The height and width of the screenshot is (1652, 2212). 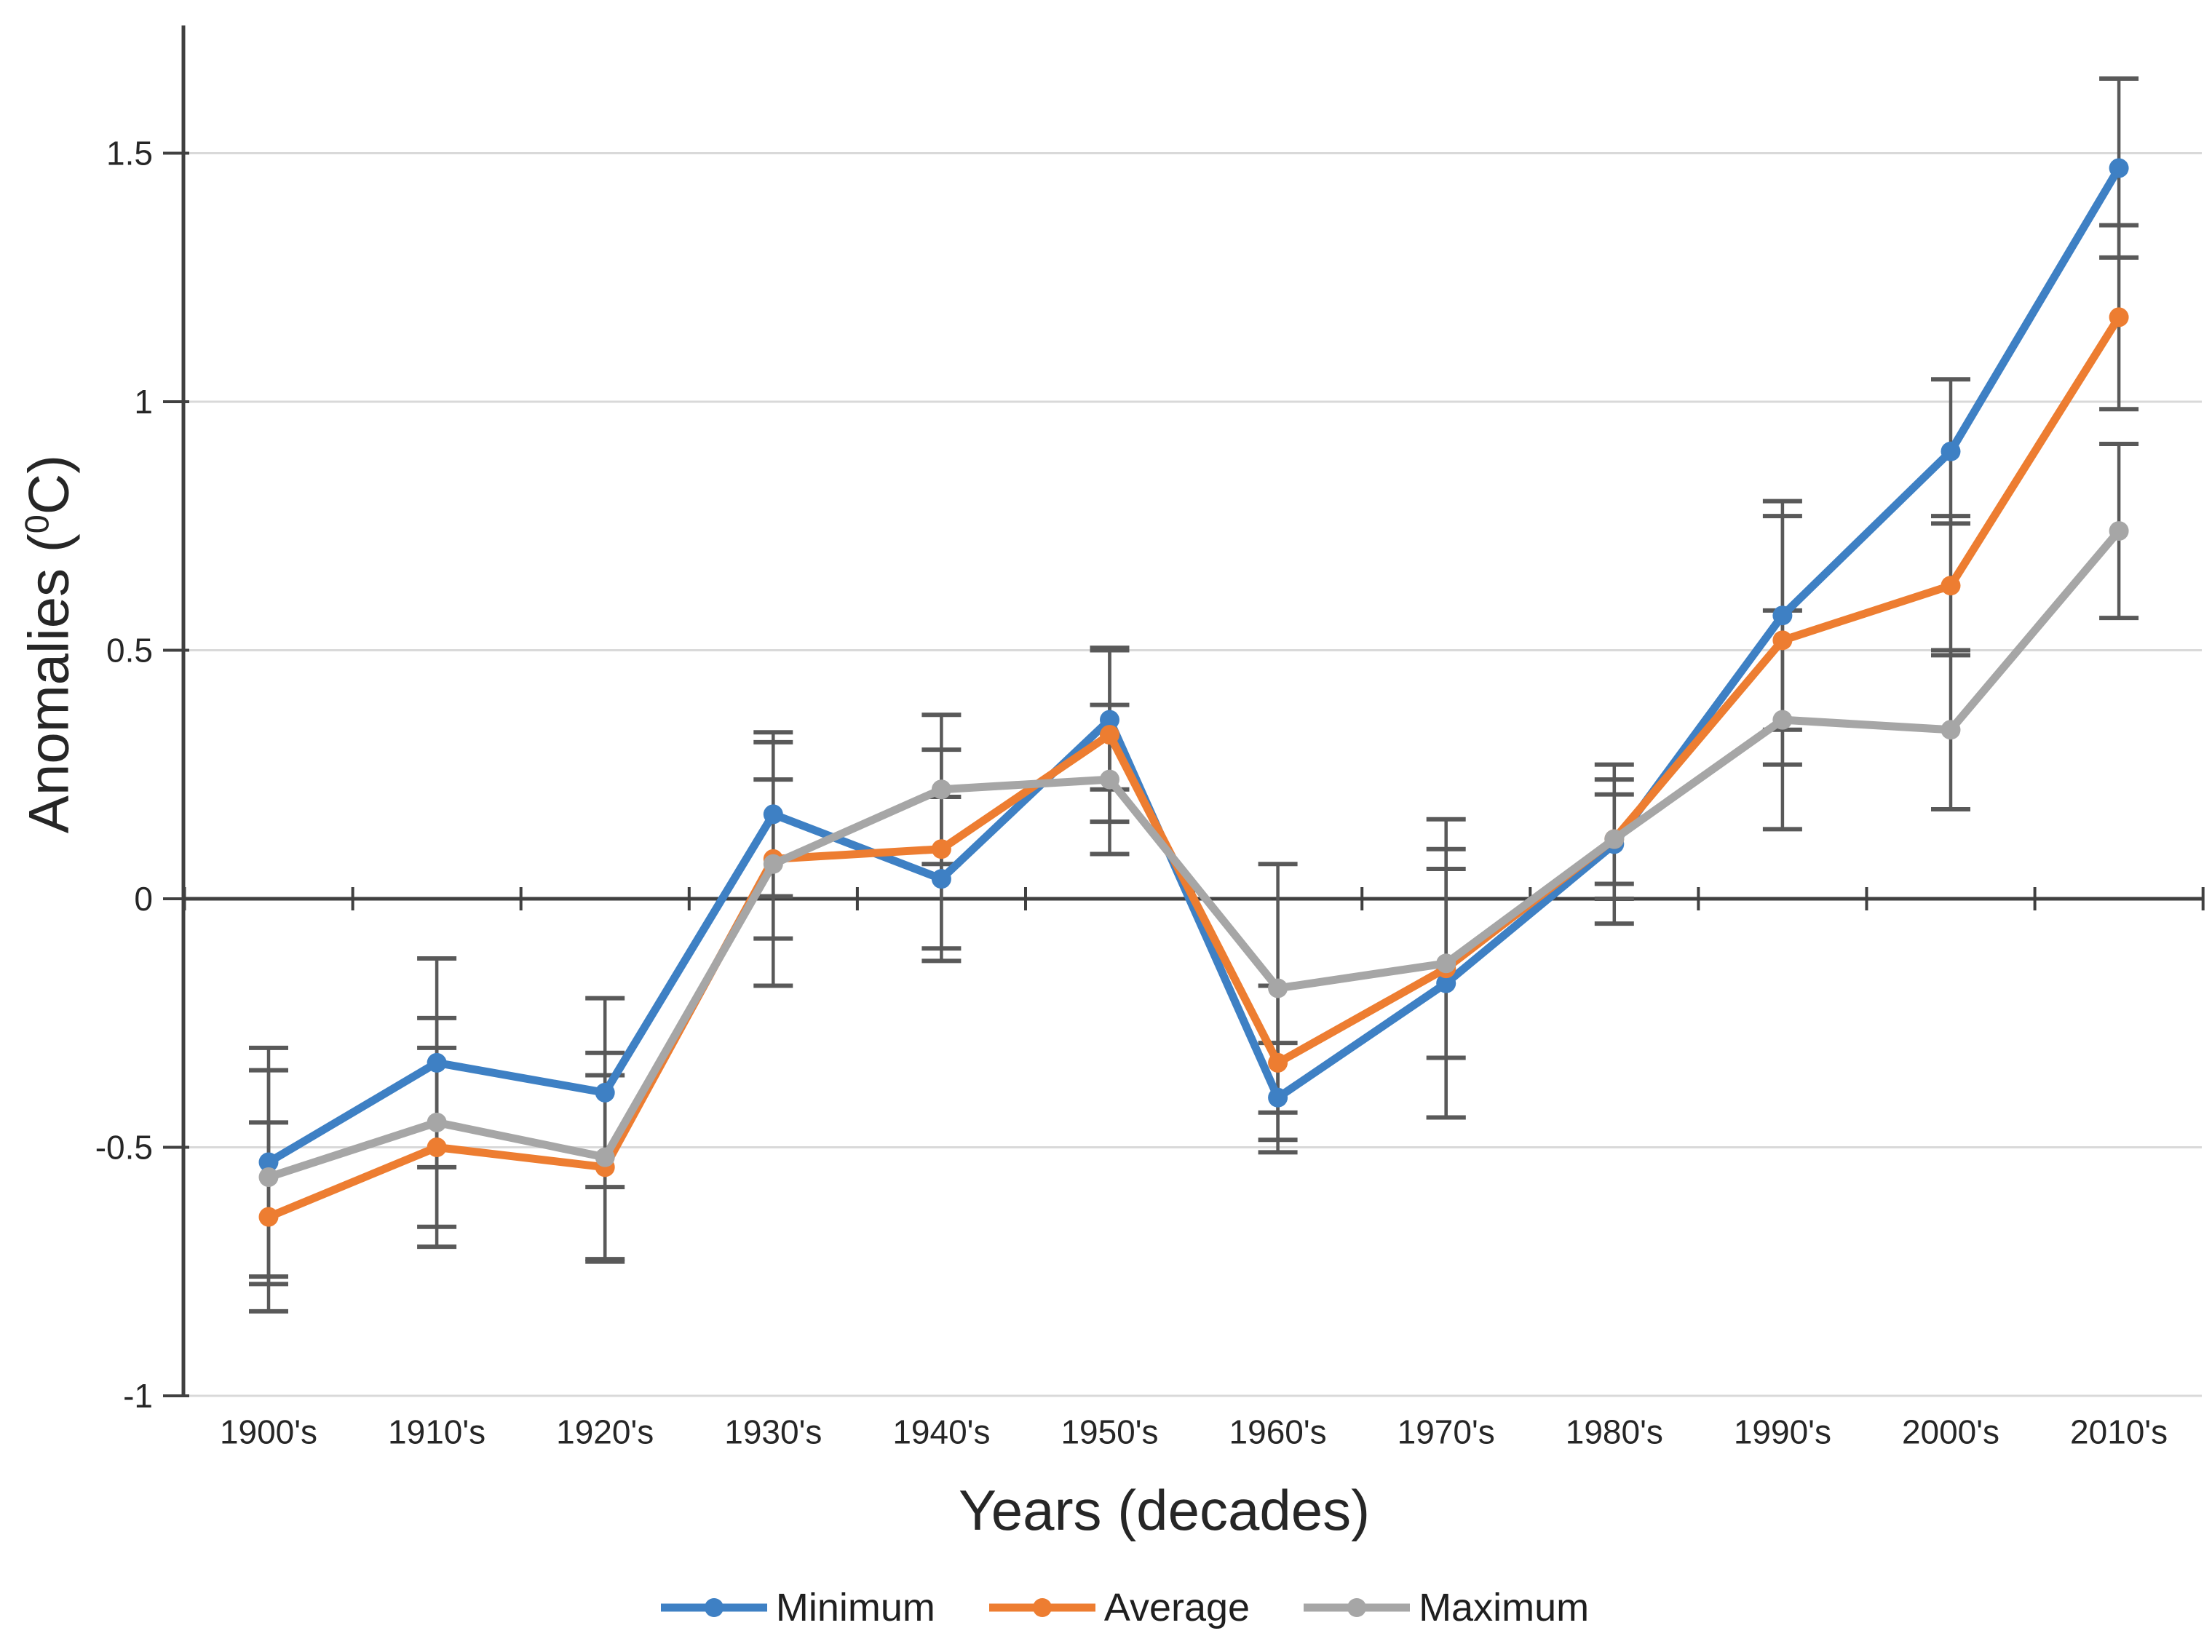 What do you see at coordinates (855, 1607) in the screenshot?
I see `legend-label-minimum: Minimum` at bounding box center [855, 1607].